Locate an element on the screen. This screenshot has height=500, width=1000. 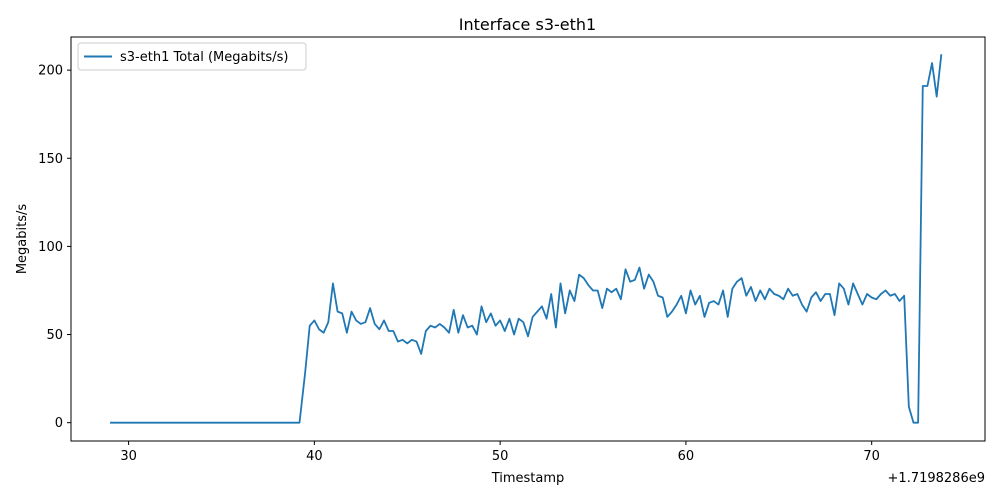
y-tick-label: 0 is located at coordinates (59, 423).